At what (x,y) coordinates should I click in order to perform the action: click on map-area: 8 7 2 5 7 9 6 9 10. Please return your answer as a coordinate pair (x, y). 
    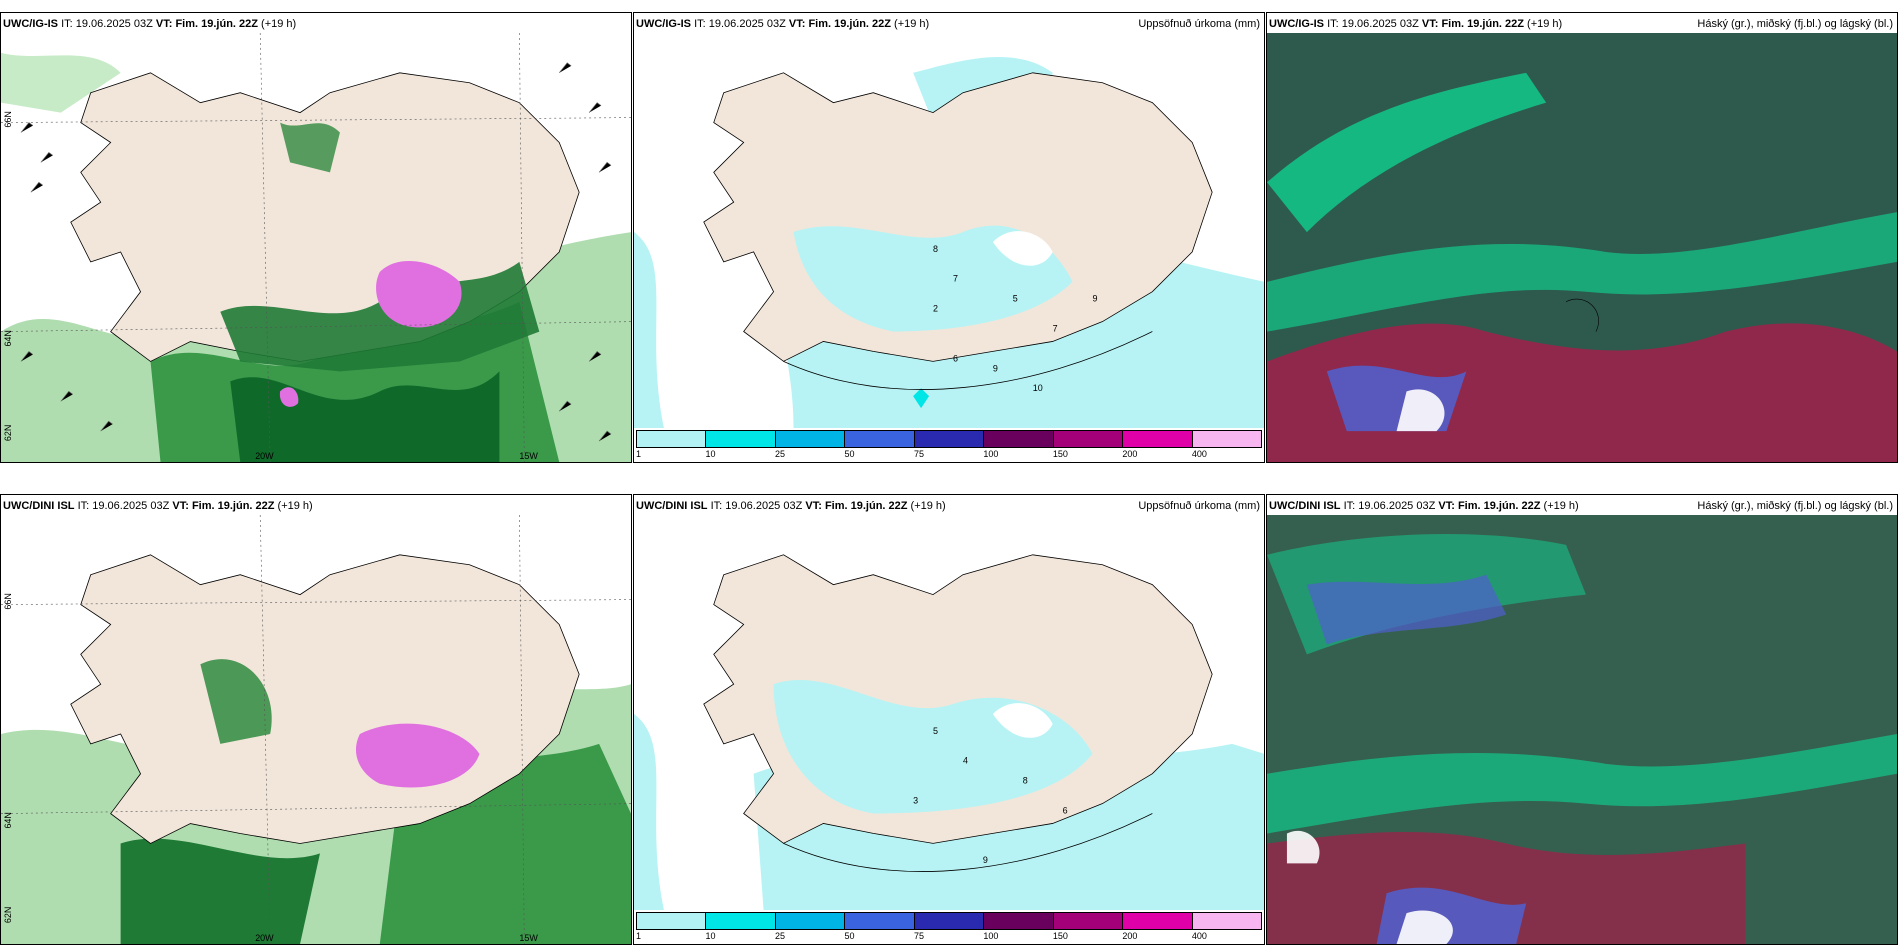
    Looking at the image, I should click on (949, 230).